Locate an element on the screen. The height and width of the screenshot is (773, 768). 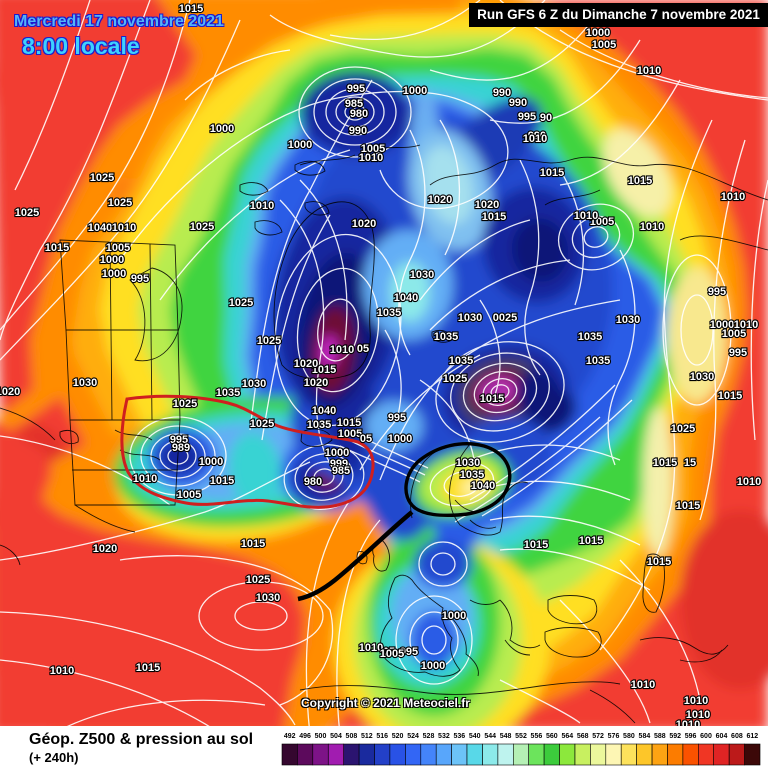
svg-text: 576 is located at coordinates (614, 736).